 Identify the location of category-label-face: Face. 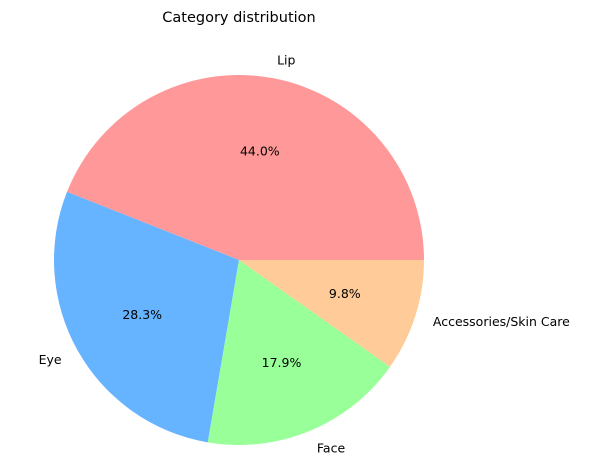
(331, 448).